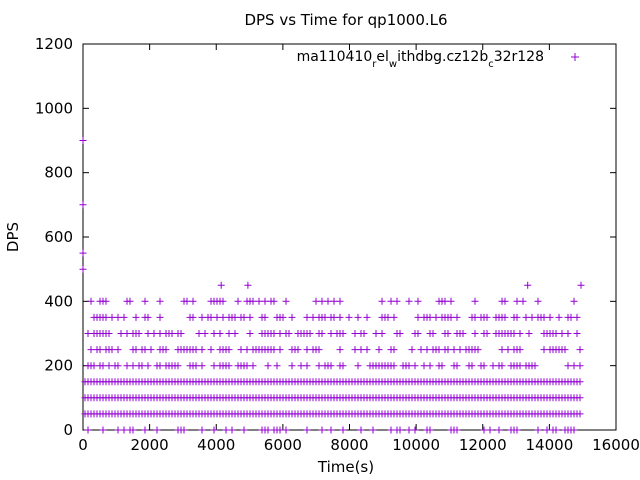 The width and height of the screenshot is (640, 480). What do you see at coordinates (616, 445) in the screenshot?
I see `x-tick-label: 16000` at bounding box center [616, 445].